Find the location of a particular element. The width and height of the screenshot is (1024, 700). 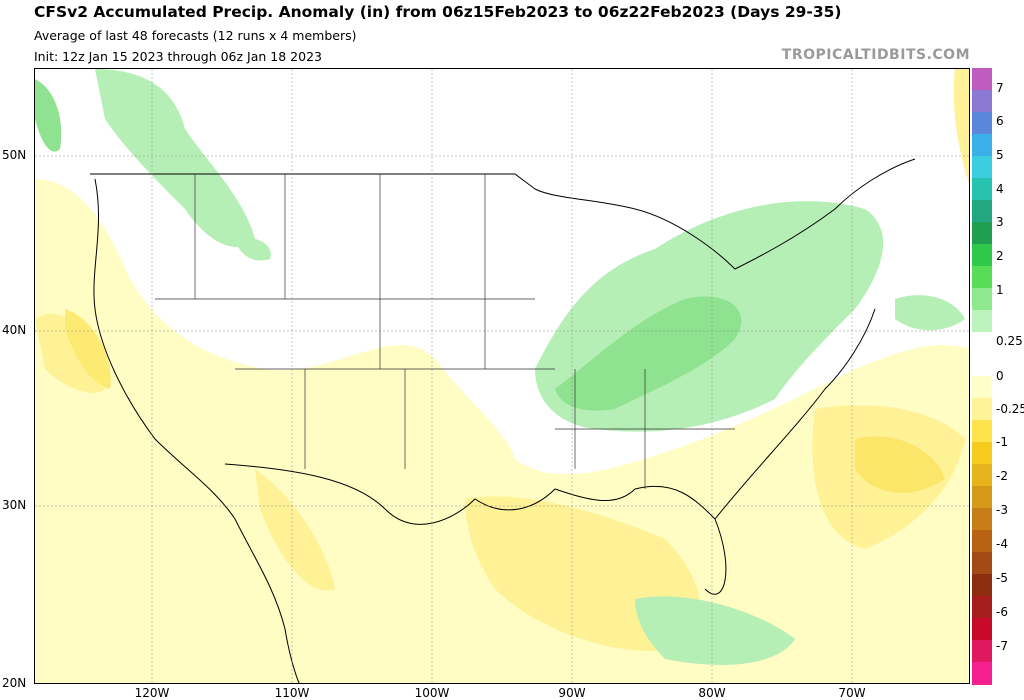

colorbar-label: 1 is located at coordinates (1000, 290).